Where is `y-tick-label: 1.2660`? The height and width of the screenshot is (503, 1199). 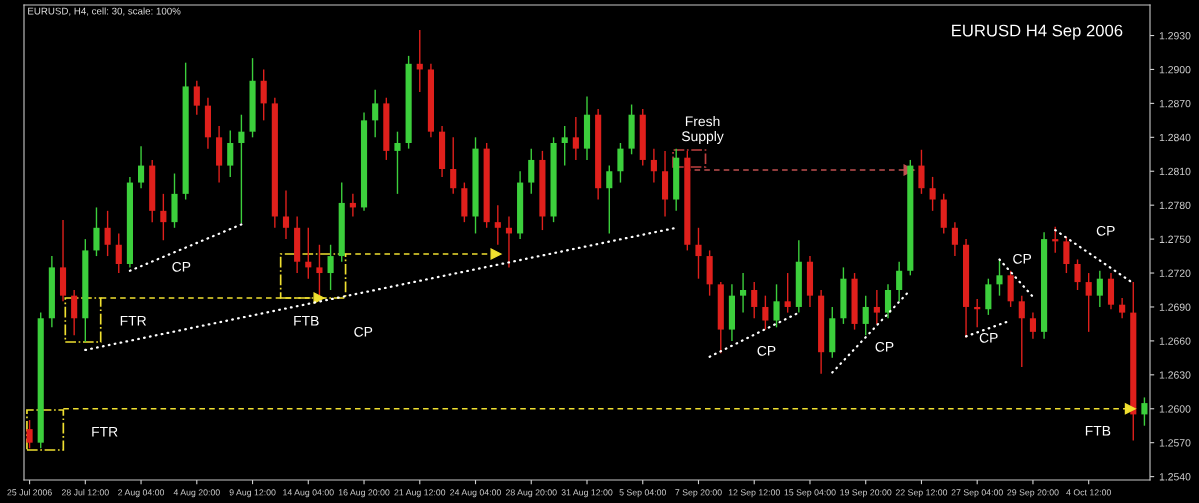
y-tick-label: 1.2660 is located at coordinates (1175, 341).